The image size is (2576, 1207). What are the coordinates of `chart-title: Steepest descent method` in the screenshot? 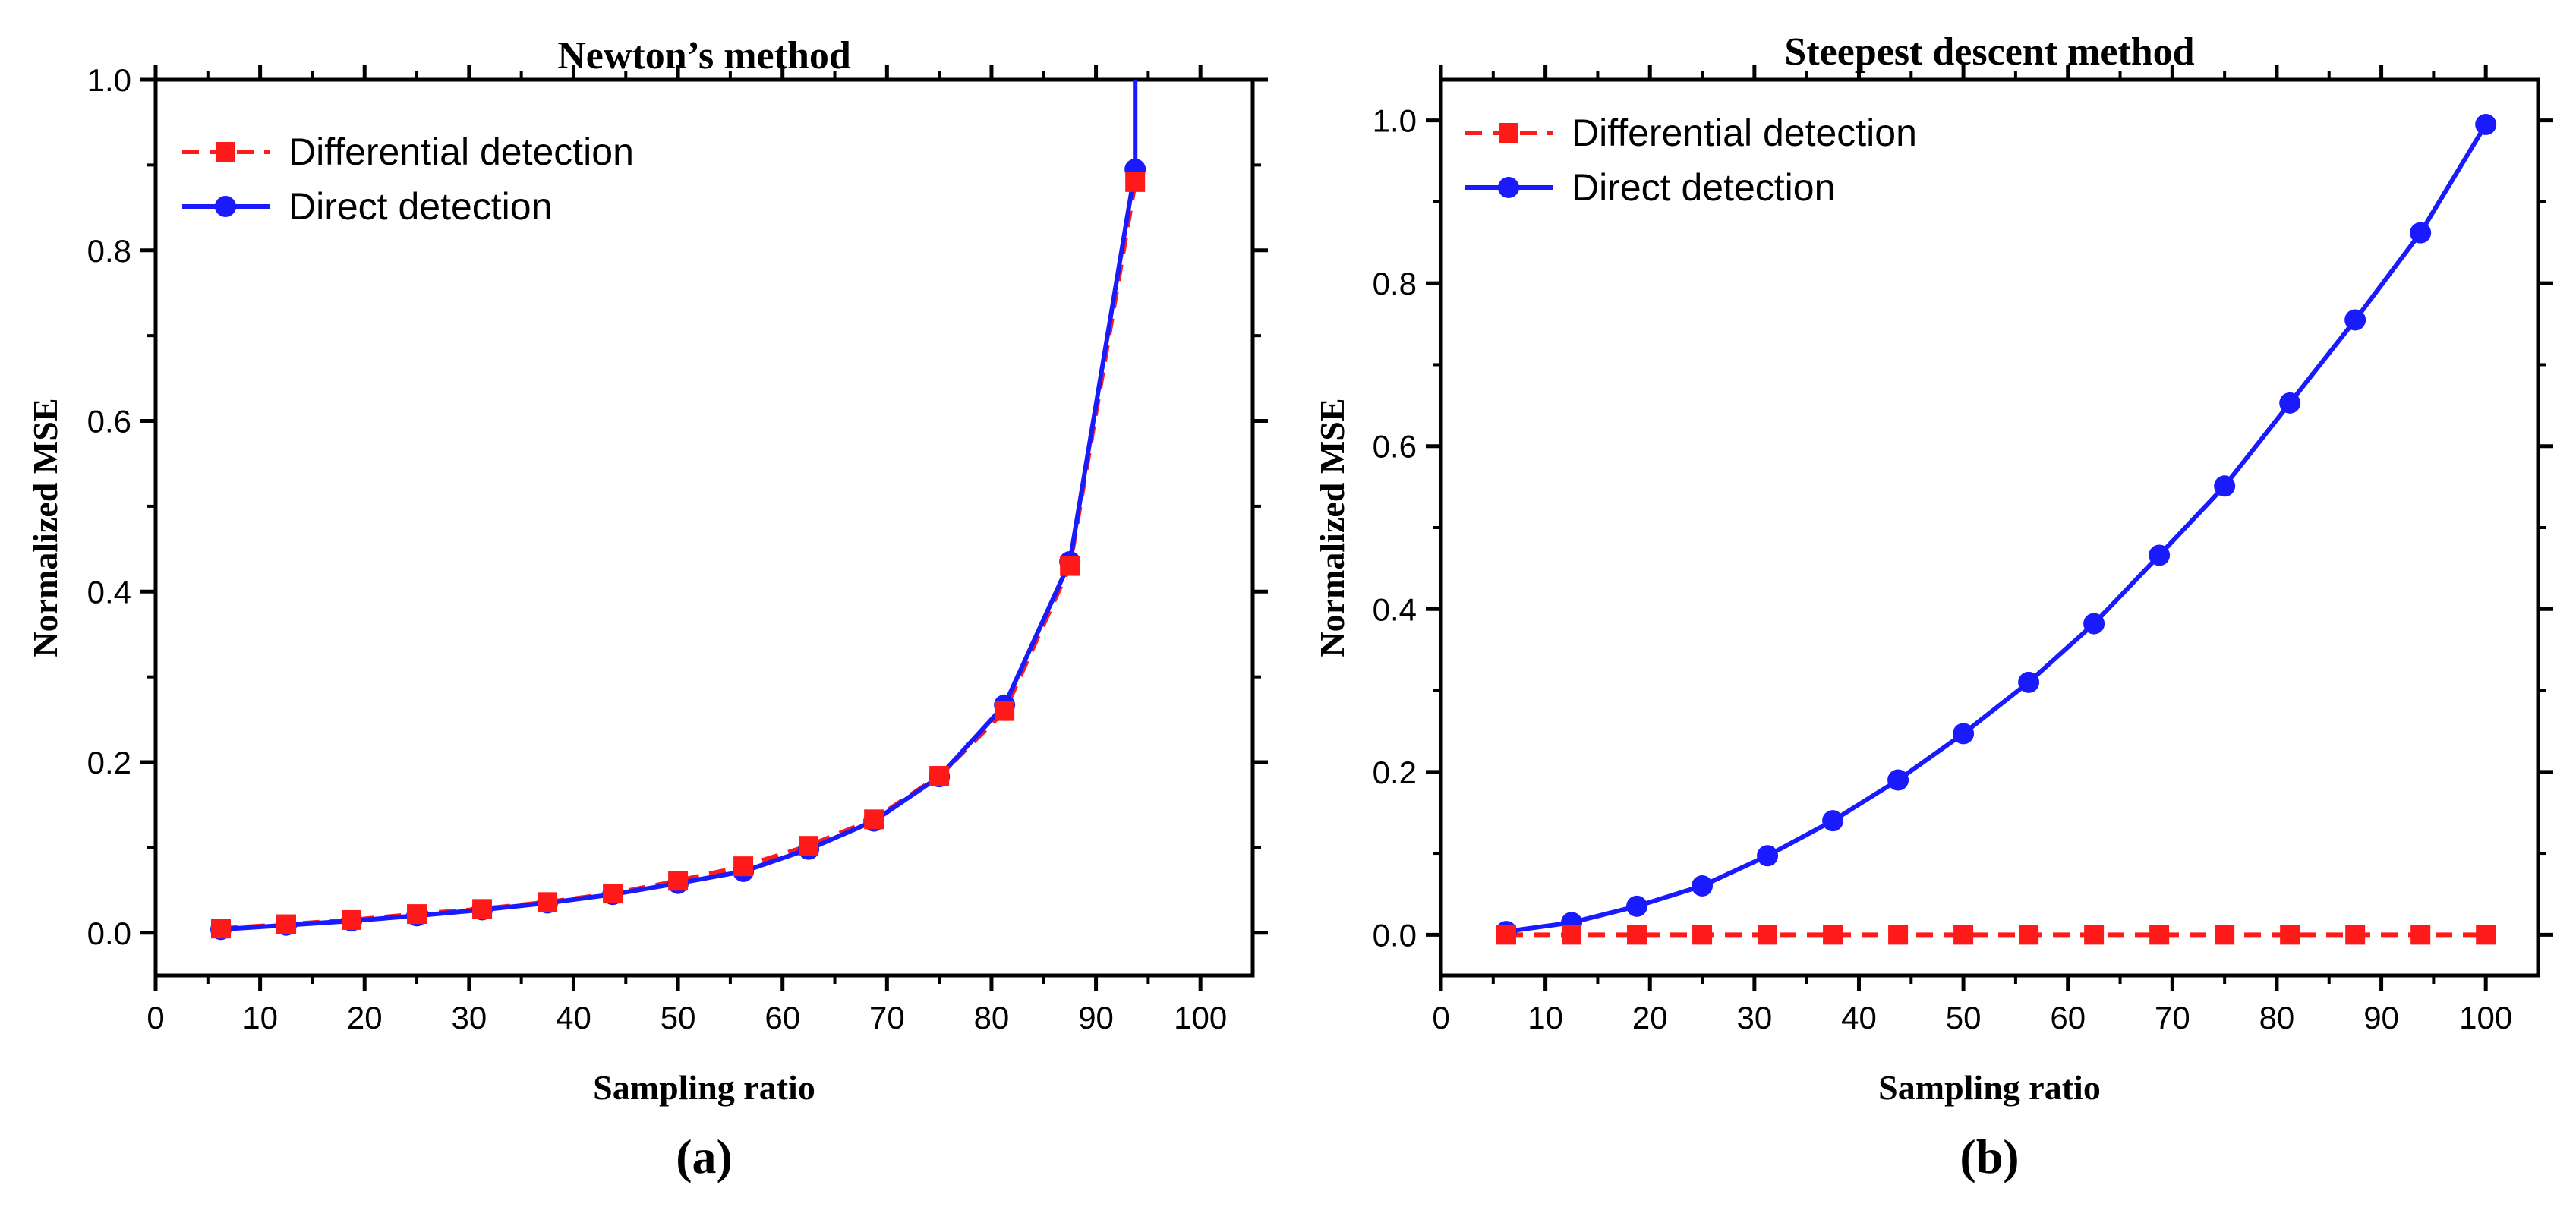 It's located at (1989, 52).